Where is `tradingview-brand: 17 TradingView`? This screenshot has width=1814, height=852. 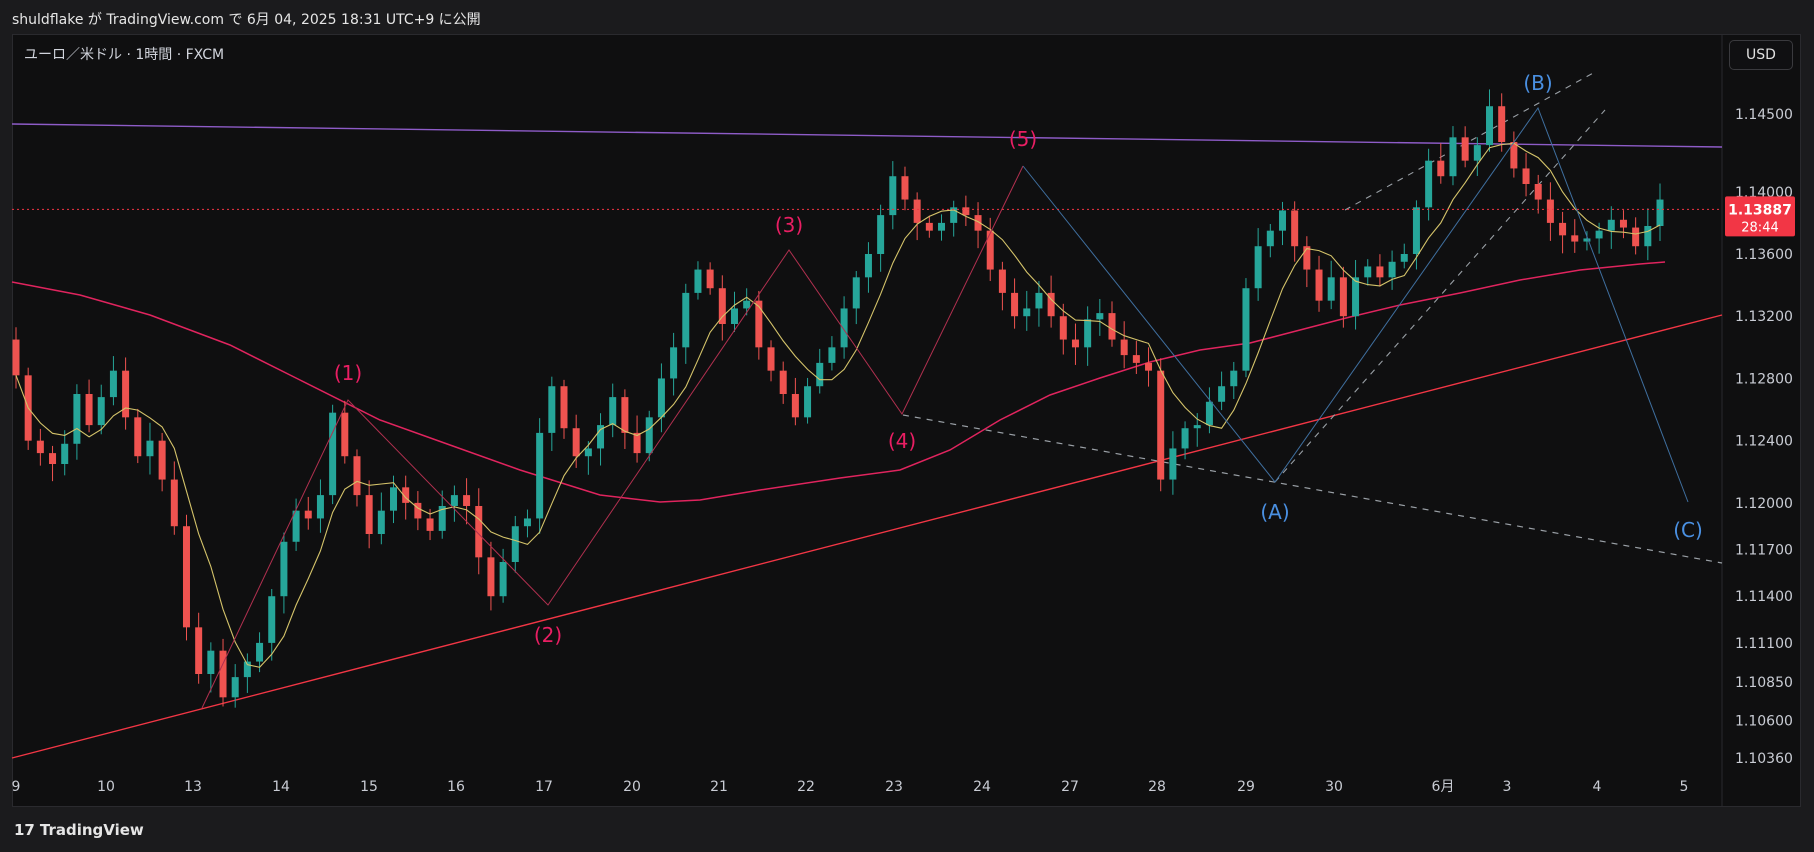
tradingview-brand: 17 TradingView is located at coordinates (79, 830).